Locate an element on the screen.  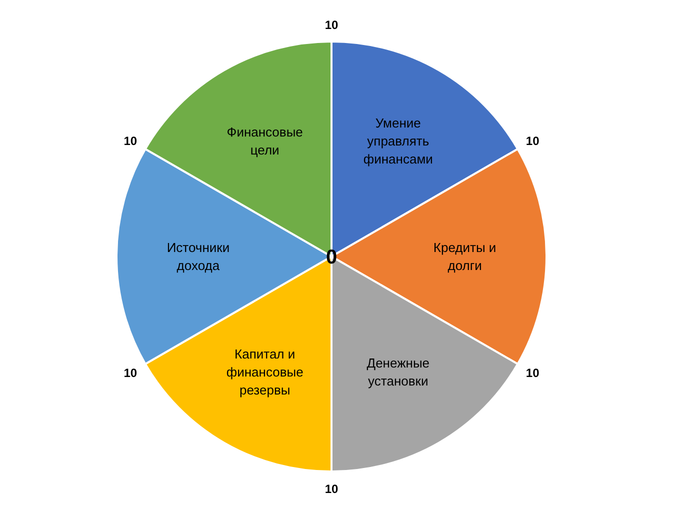
slice-label: Денежные установки is located at coordinates (398, 371).